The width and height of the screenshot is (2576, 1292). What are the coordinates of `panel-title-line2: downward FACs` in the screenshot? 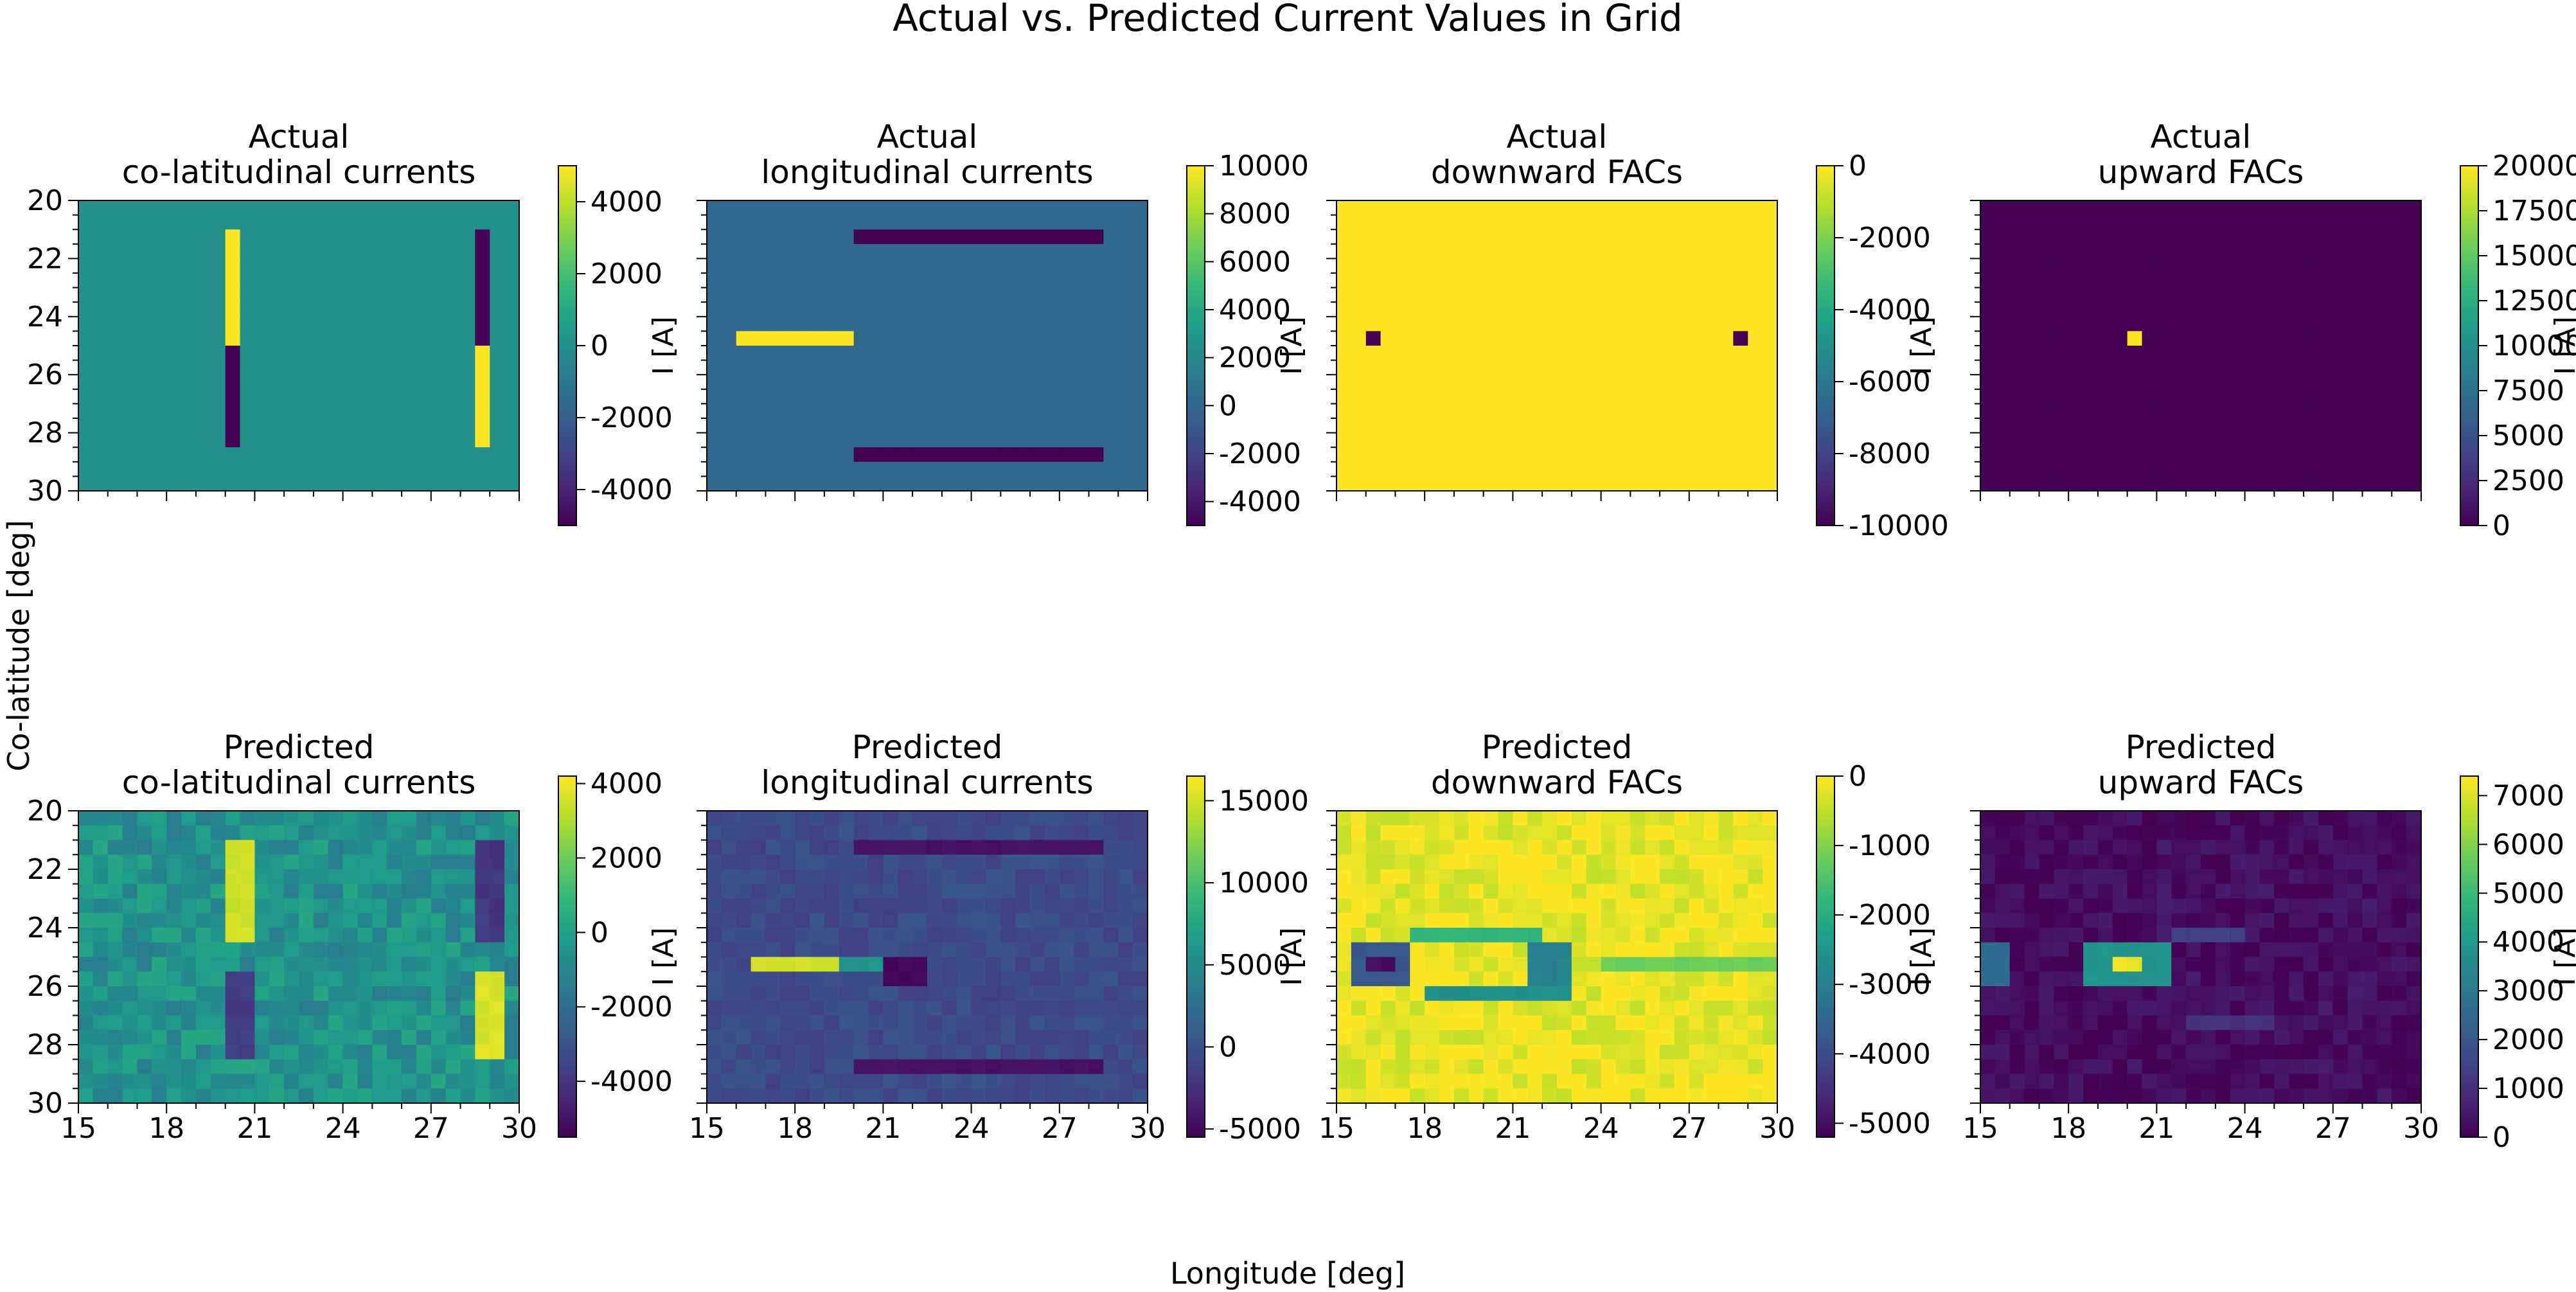 It's located at (1557, 172).